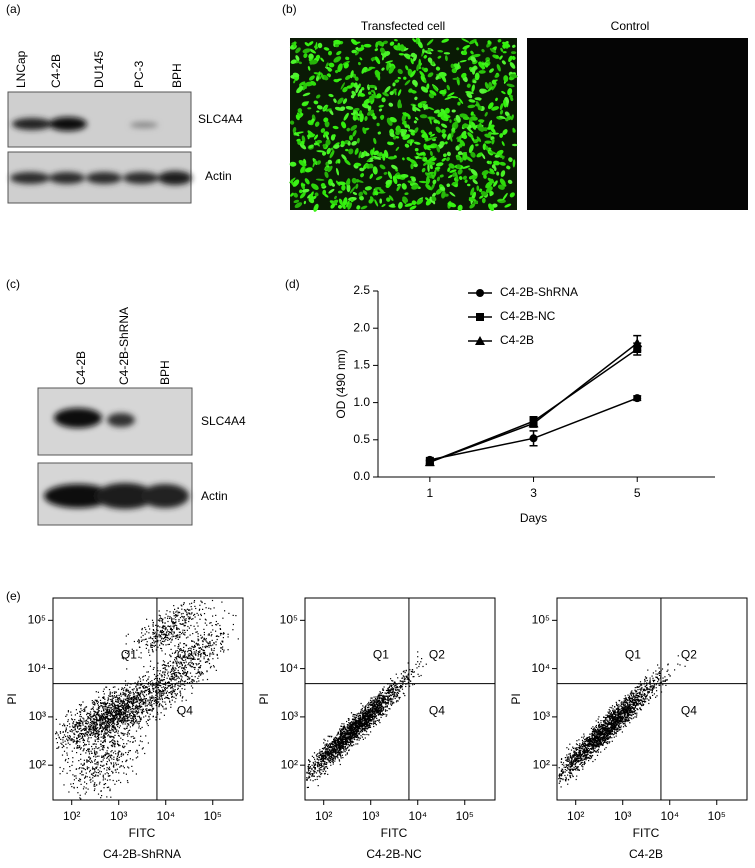 The height and width of the screenshot is (868, 755). What do you see at coordinates (403, 26) in the screenshot?
I see `image-title: Transfected cell` at bounding box center [403, 26].